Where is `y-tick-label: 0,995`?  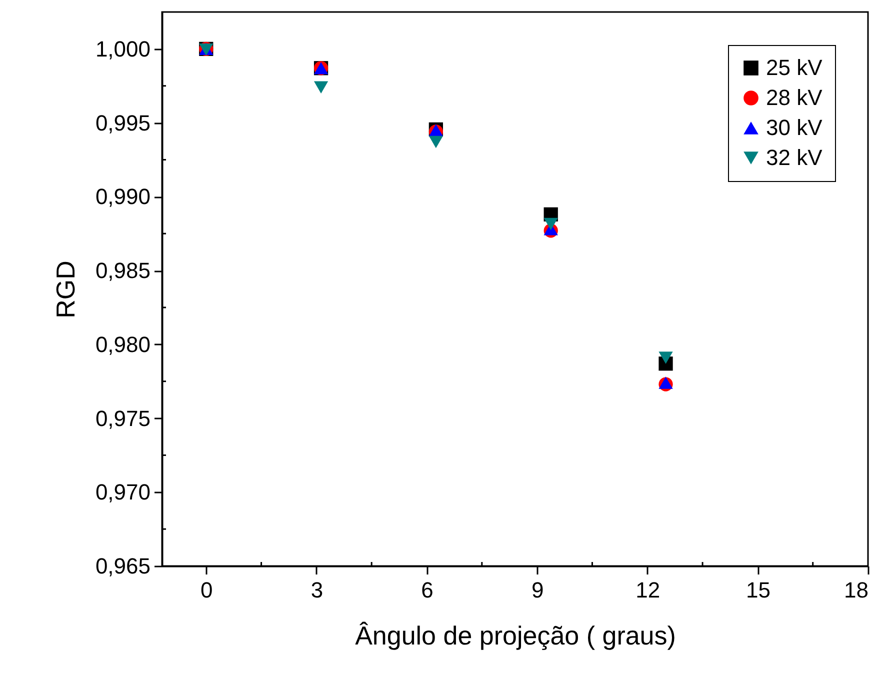 y-tick-label: 0,995 is located at coordinates (122, 123).